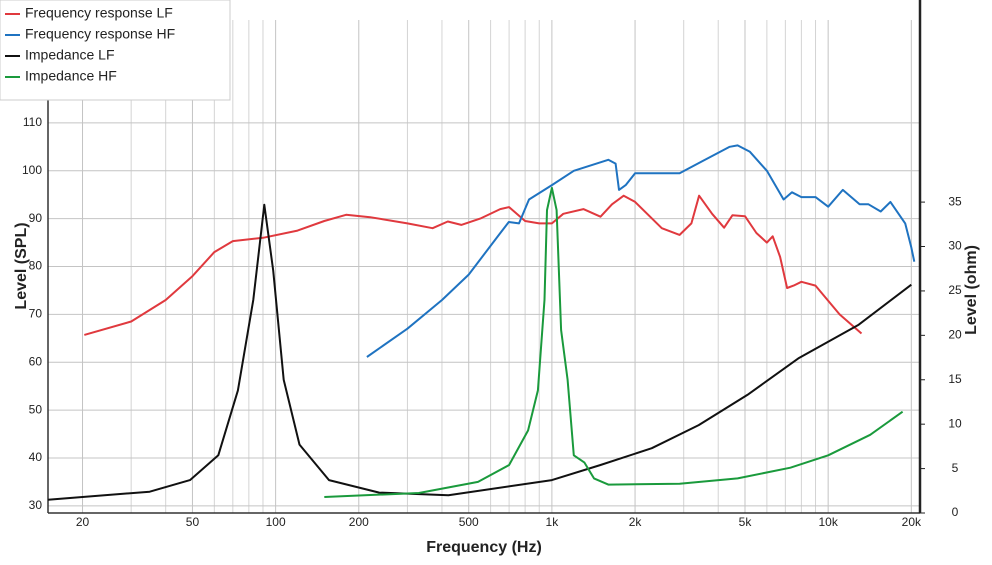 The height and width of the screenshot is (565, 992). I want to click on legend-text: Frequency response LF, so click(99, 13).